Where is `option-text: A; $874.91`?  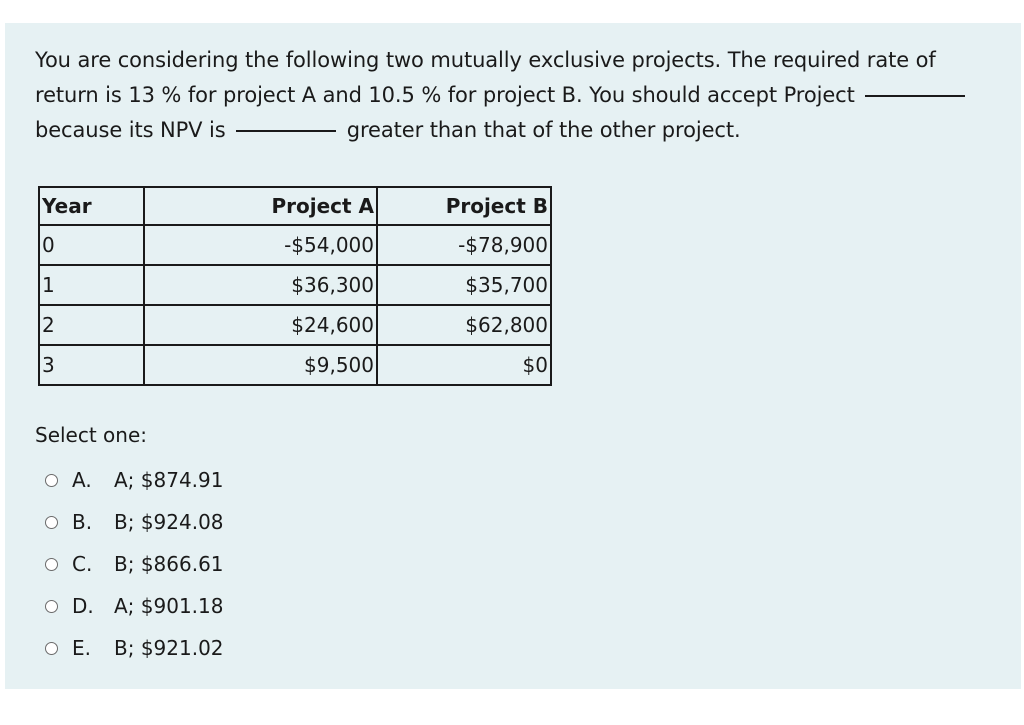
option-text: A; $874.91 is located at coordinates (169, 480).